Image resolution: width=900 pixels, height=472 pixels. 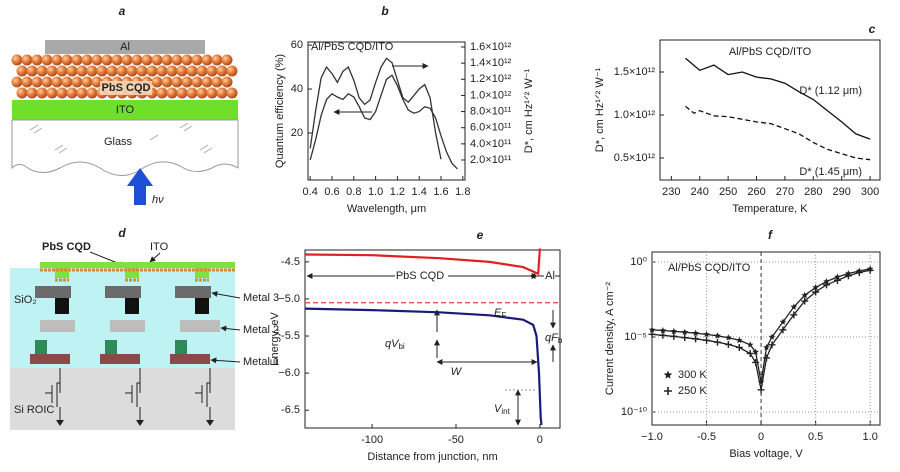 What do you see at coordinates (118, 142) in the screenshot?
I see `layer-label: Glass` at bounding box center [118, 142].